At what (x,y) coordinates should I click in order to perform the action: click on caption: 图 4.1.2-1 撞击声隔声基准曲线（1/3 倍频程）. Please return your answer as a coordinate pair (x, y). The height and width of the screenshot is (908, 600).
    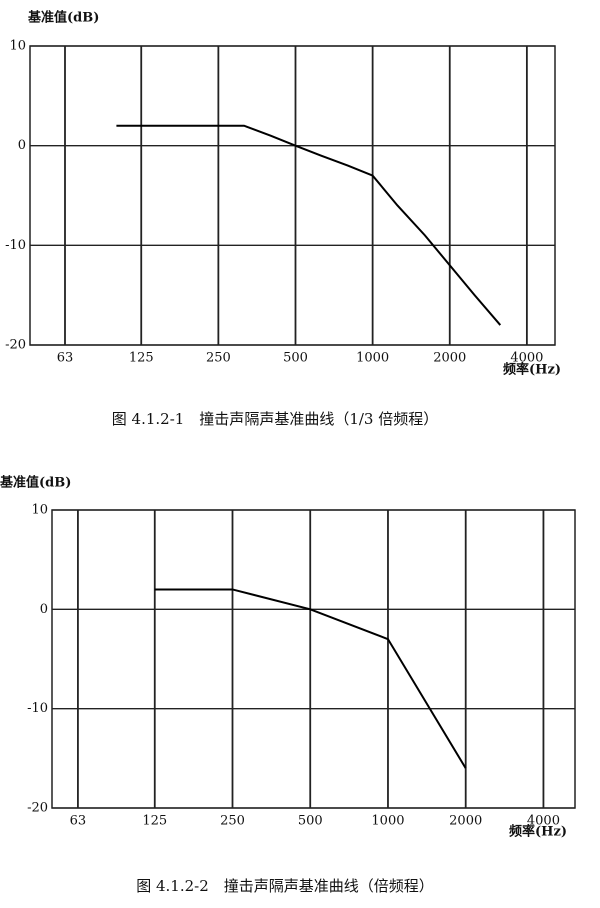
    Looking at the image, I should click on (275, 419).